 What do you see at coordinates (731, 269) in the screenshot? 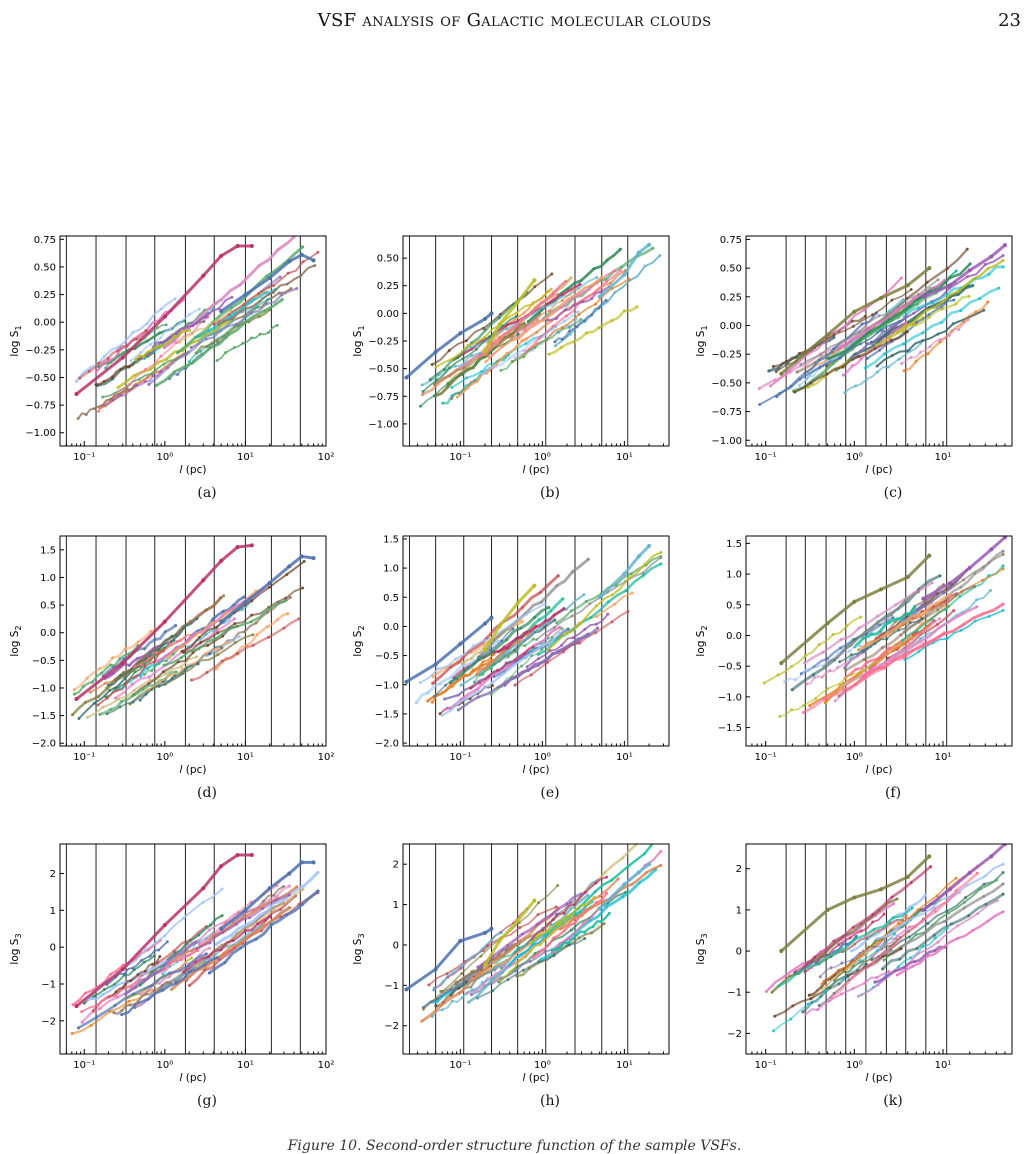
I see `y-tick-label: 0.50` at bounding box center [731, 269].